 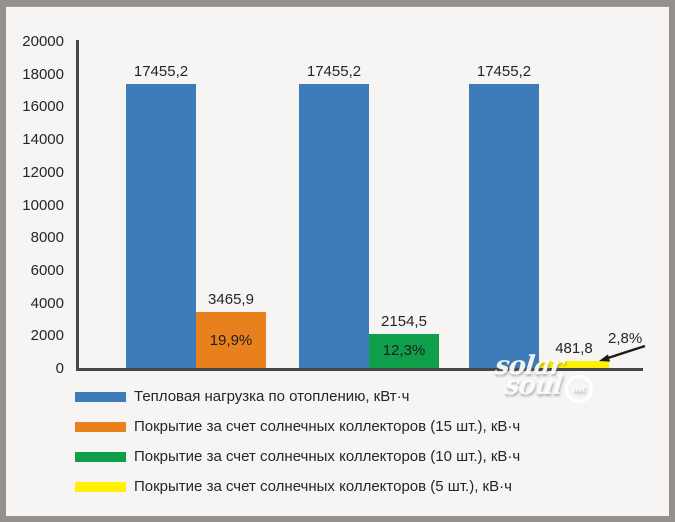 I want to click on legend-item: Тепловая нагрузка по отоплению, кВт·ч, so click(x=242, y=397).